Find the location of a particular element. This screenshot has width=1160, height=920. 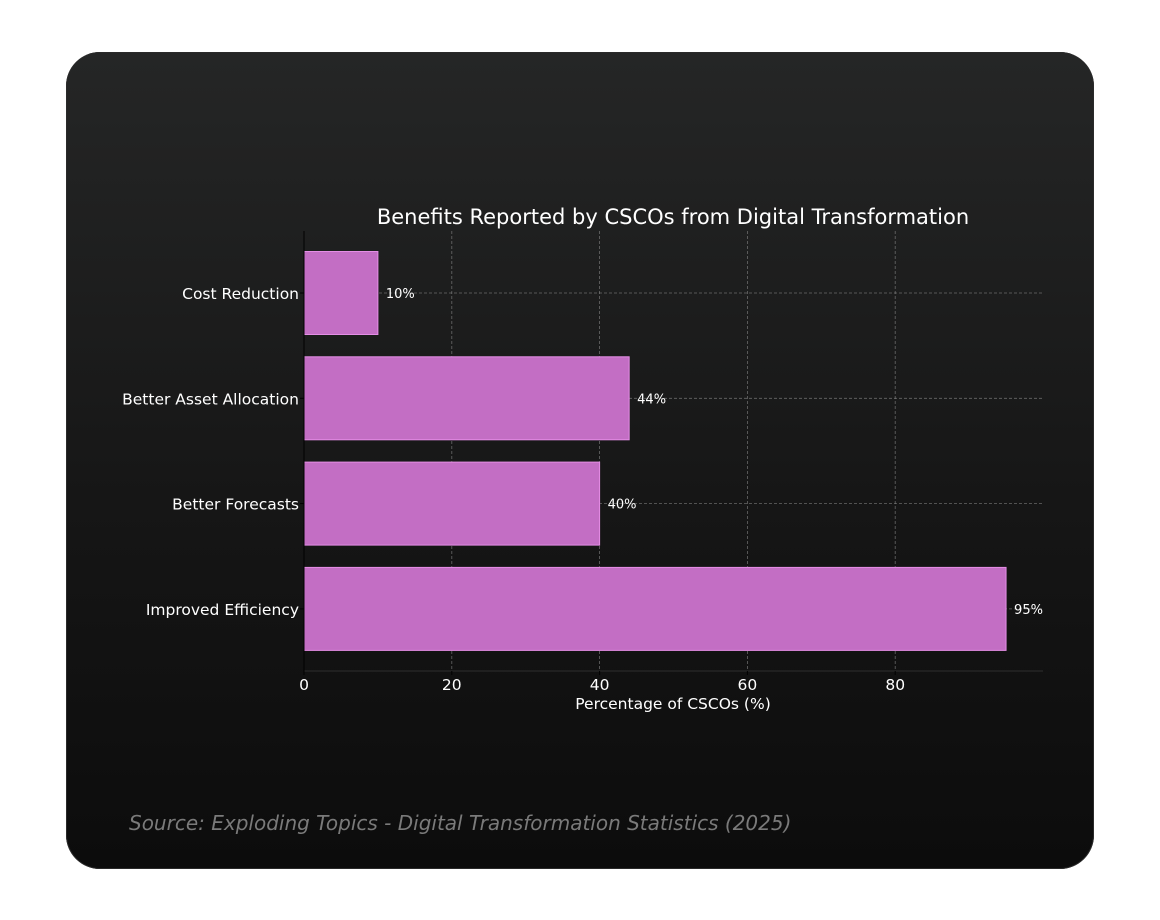

data-label: 95% is located at coordinates (1028, 610).